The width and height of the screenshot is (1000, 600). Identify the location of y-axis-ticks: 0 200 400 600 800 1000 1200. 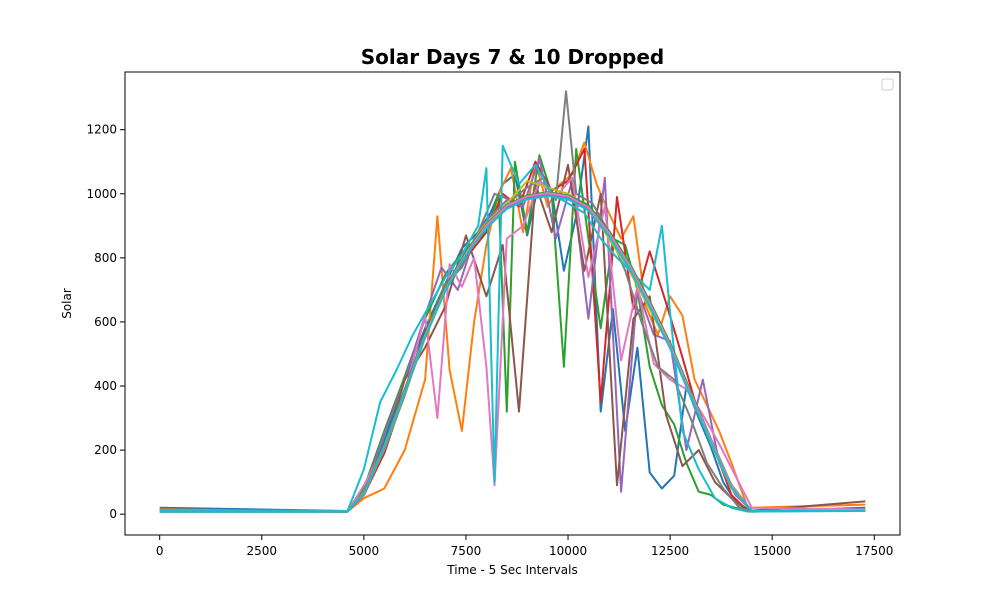
(105, 322).